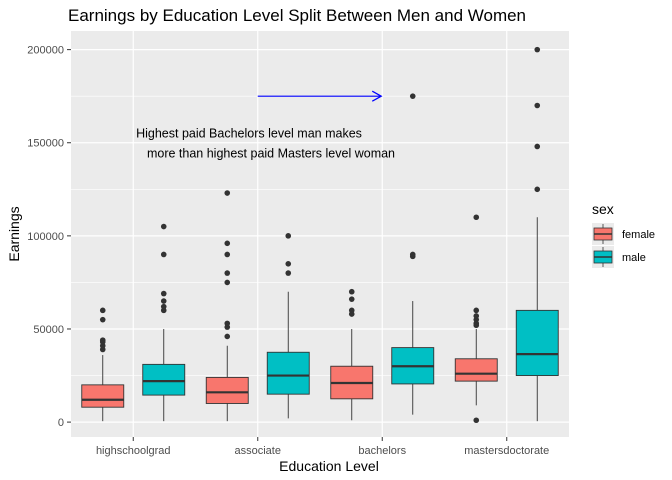 Image resolution: width=672 pixels, height=480 pixels. I want to click on y-tick-label: 200000, so click(45, 51).